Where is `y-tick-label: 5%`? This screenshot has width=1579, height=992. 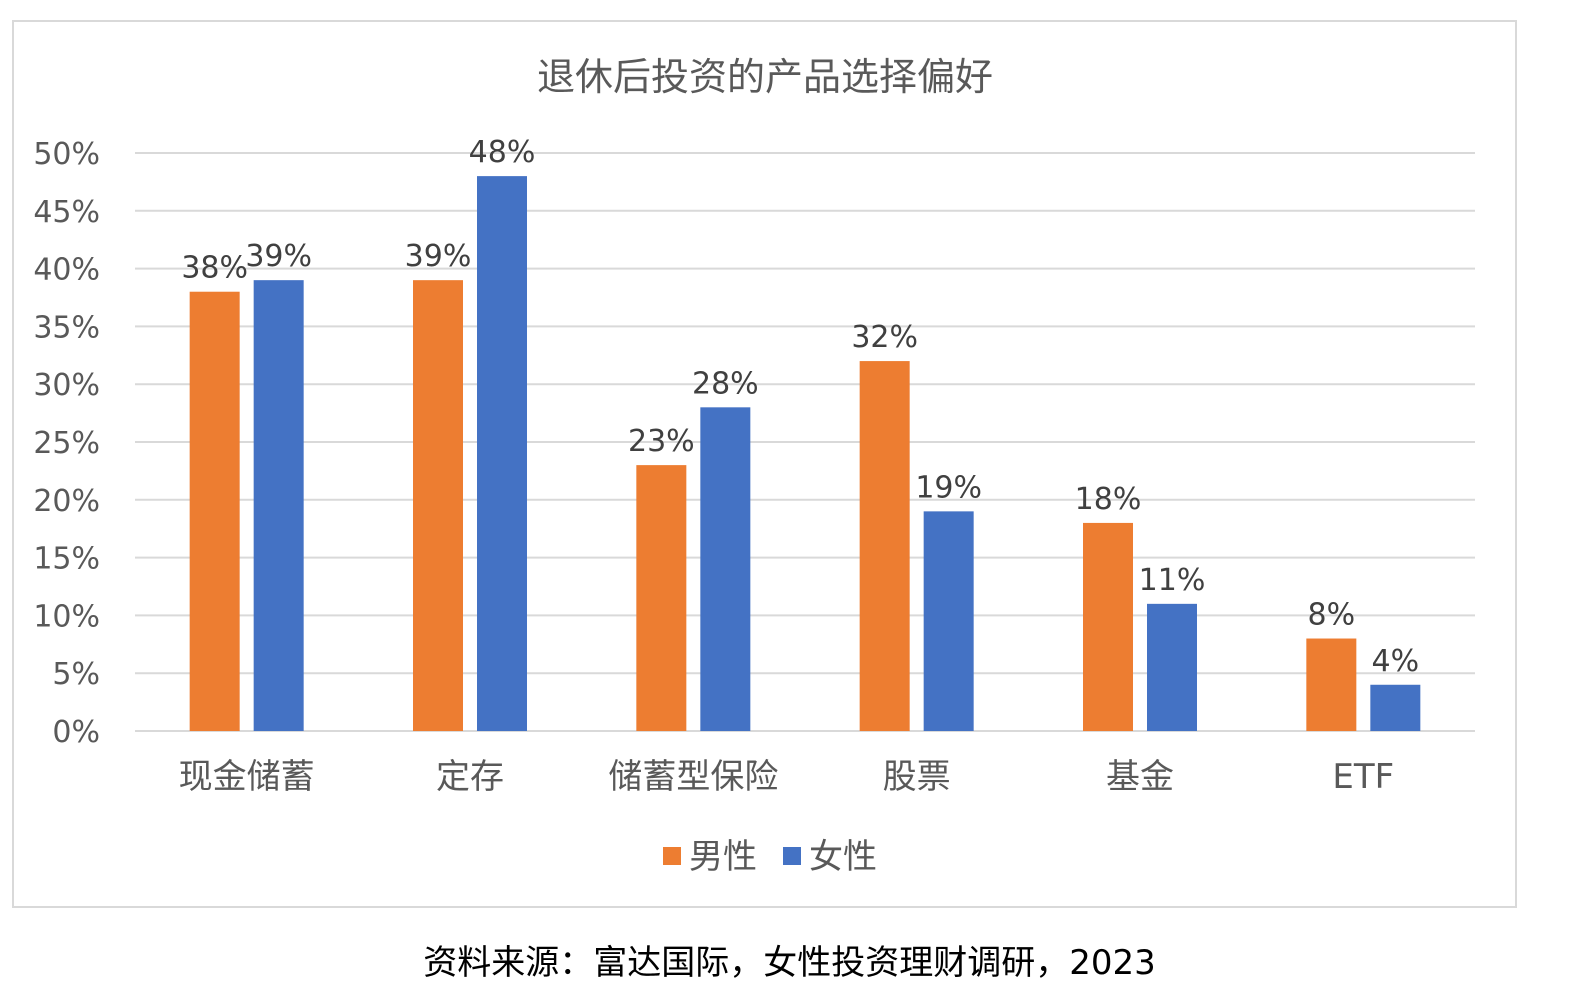 y-tick-label: 5% is located at coordinates (76, 674).